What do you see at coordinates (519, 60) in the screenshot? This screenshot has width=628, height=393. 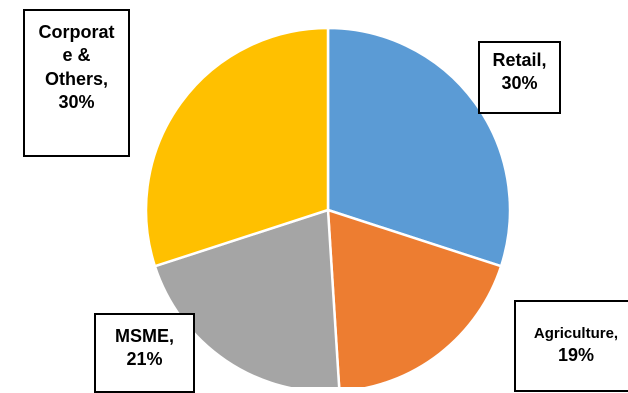 I see `data-label-retail-name: Retail,` at bounding box center [519, 60].